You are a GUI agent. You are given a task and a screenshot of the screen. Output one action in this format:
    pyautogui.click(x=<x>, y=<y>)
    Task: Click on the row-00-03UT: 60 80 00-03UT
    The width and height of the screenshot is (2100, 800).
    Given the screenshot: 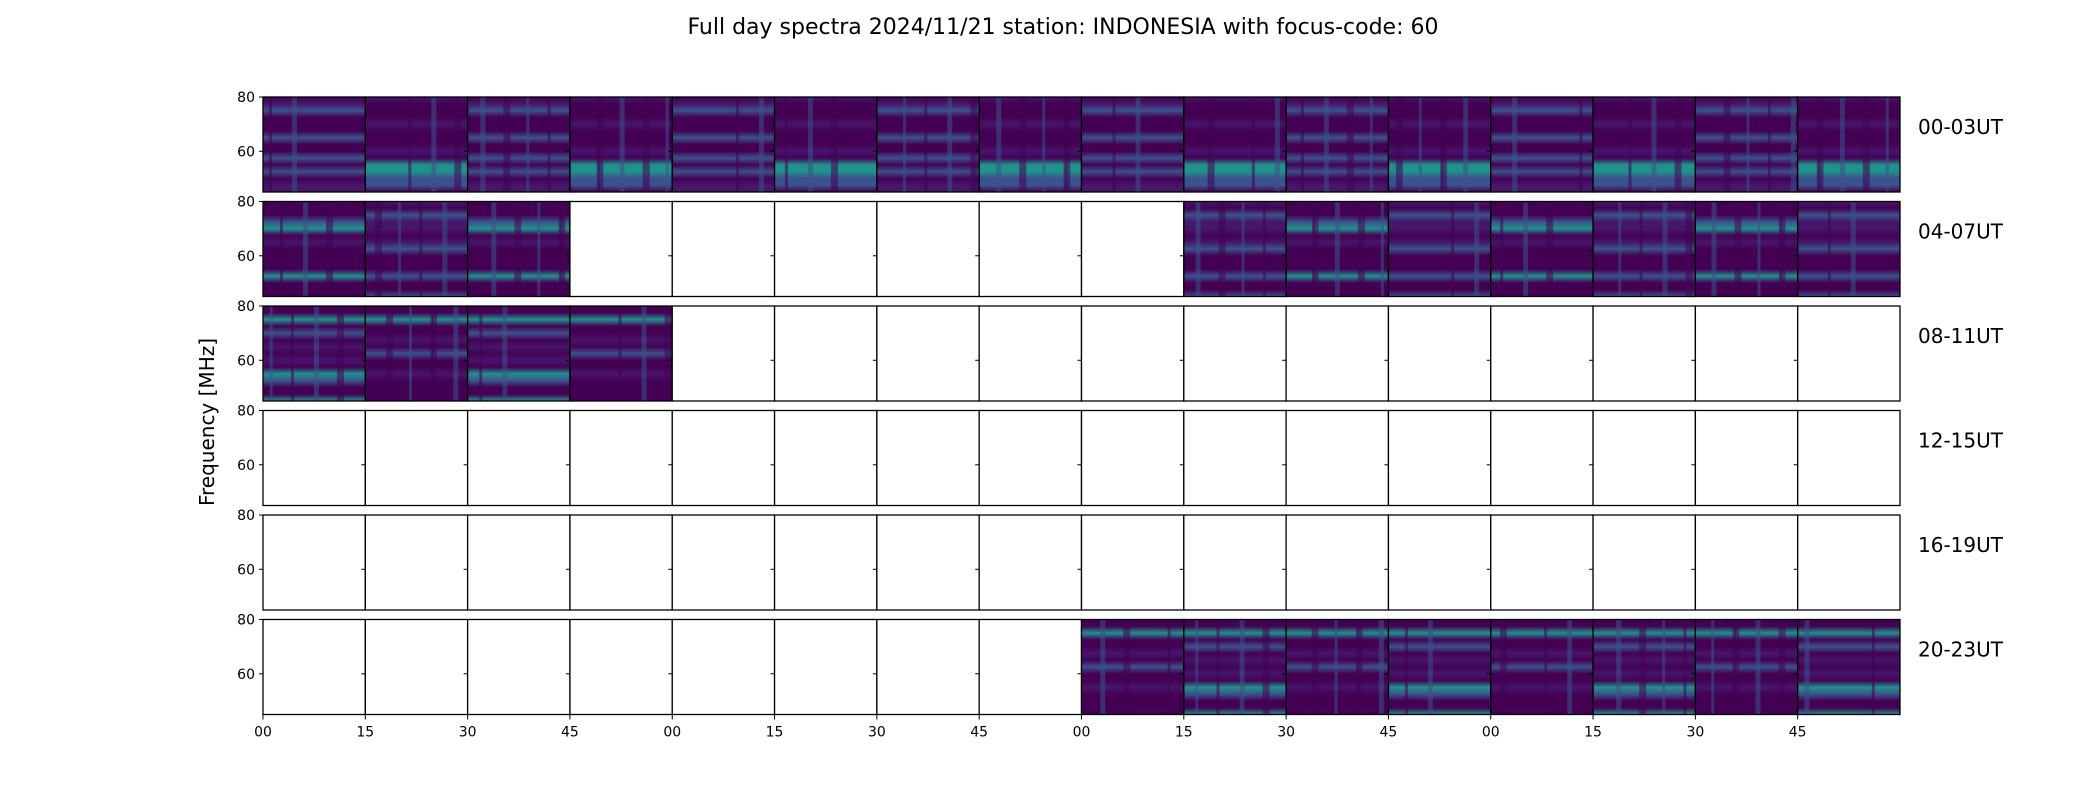 What is the action you would take?
    pyautogui.click(x=1120, y=141)
    